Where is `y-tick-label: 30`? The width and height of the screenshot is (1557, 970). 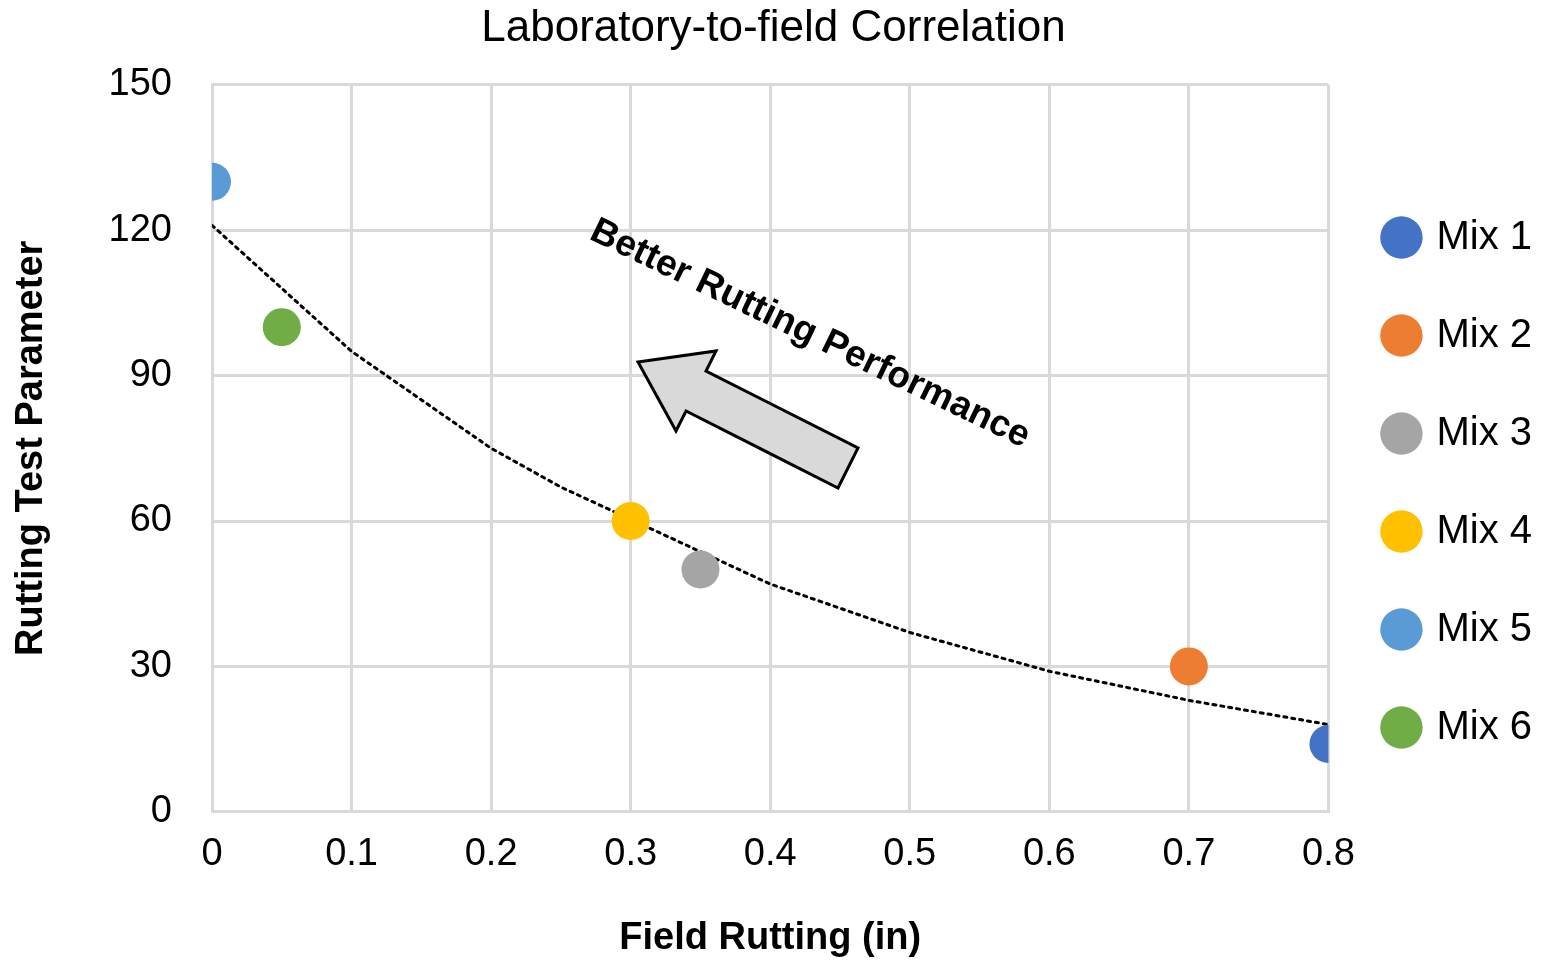
y-tick-label: 30 is located at coordinates (150, 663).